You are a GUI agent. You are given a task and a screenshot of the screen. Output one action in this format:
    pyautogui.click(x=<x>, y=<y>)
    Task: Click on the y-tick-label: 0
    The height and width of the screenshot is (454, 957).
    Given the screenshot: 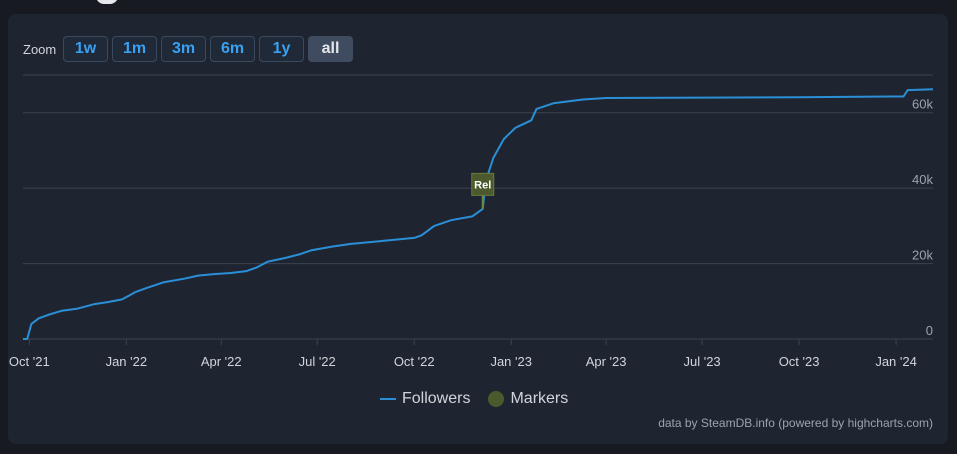 What is the action you would take?
    pyautogui.click(x=929, y=330)
    